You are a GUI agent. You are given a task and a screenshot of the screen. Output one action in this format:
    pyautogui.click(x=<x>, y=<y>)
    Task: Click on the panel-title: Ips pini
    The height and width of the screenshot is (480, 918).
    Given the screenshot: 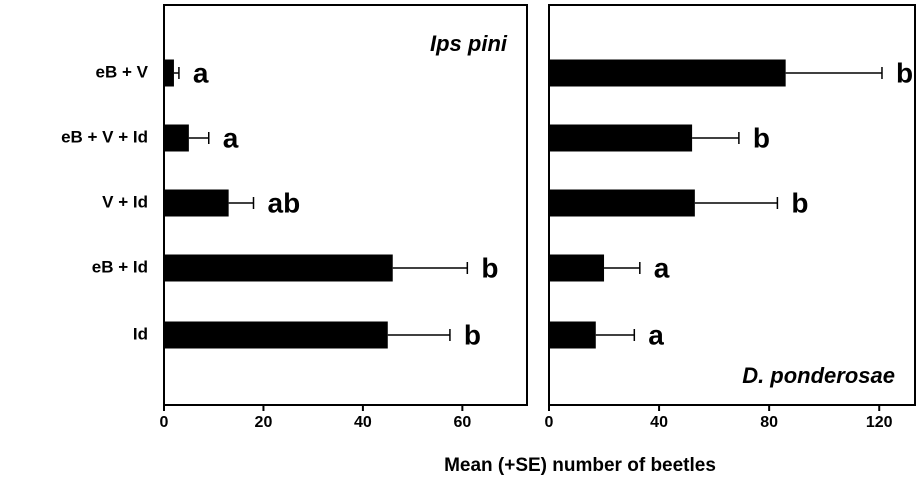 What is the action you would take?
    pyautogui.click(x=469, y=43)
    